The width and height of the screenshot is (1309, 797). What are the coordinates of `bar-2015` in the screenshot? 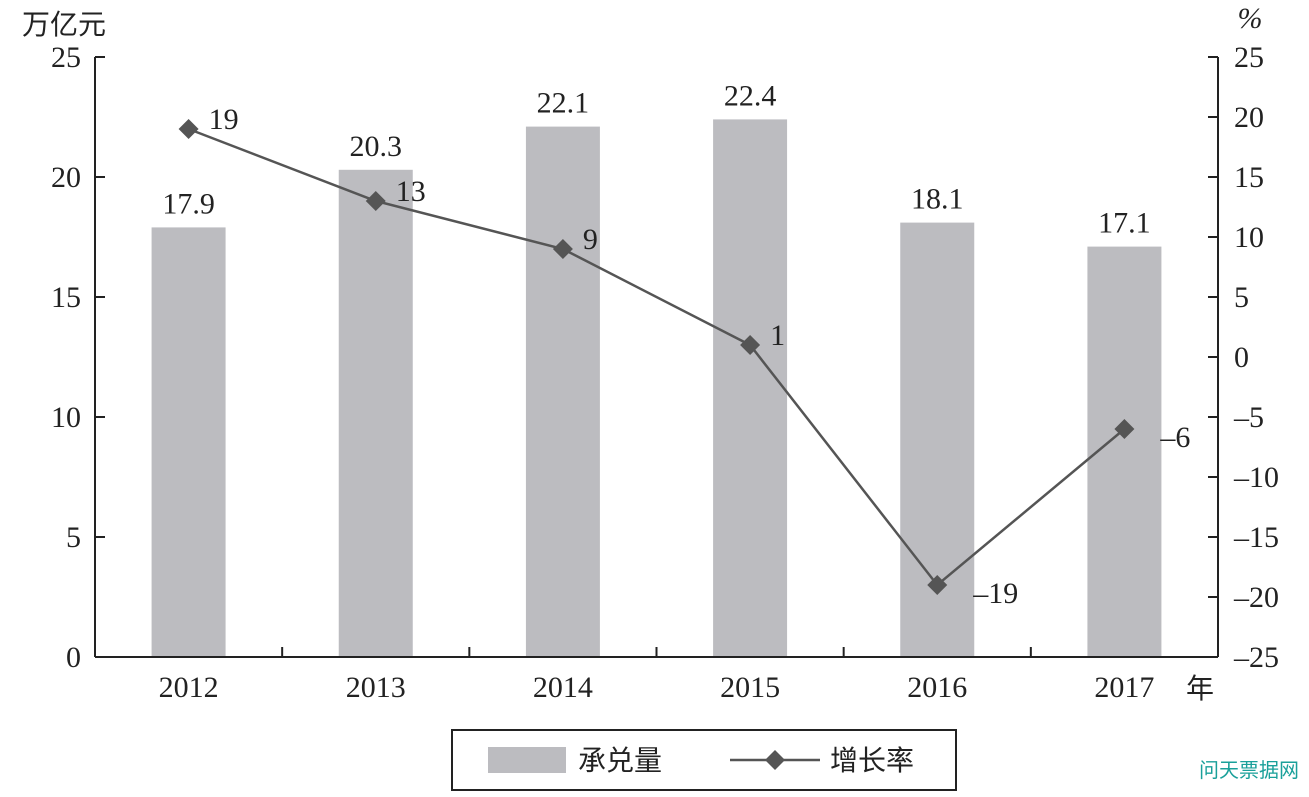 It's located at (750, 388).